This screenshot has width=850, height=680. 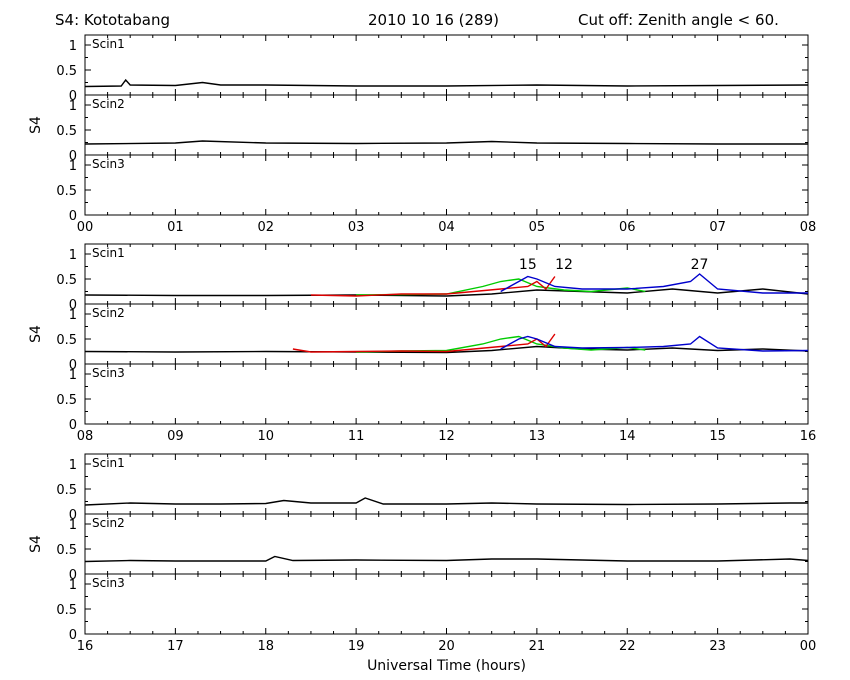 What do you see at coordinates (446, 666) in the screenshot?
I see `x-axis-label: Universal Time (hours)` at bounding box center [446, 666].